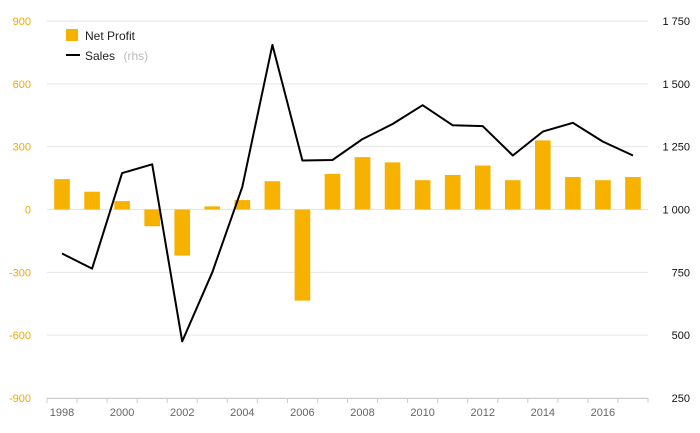 This screenshot has height=433, width=700. I want to click on right-axis-tick-label: 250, so click(681, 399).